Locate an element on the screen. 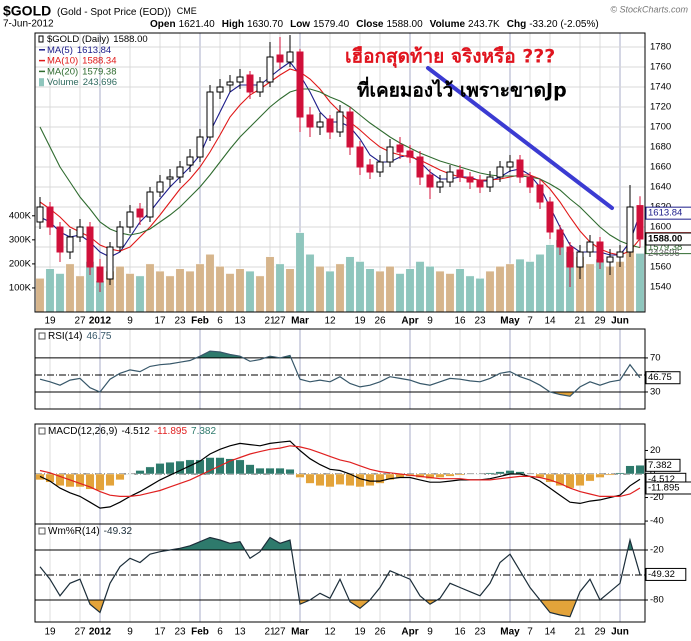  legend-value: 46.75 is located at coordinates (98, 336).